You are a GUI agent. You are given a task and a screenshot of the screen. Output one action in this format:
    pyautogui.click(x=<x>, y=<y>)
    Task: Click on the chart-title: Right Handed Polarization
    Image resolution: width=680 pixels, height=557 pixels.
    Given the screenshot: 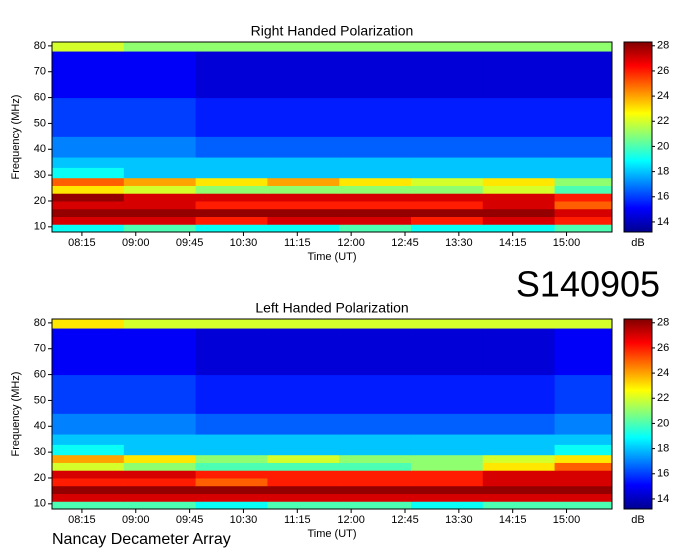 What is the action you would take?
    pyautogui.click(x=332, y=31)
    